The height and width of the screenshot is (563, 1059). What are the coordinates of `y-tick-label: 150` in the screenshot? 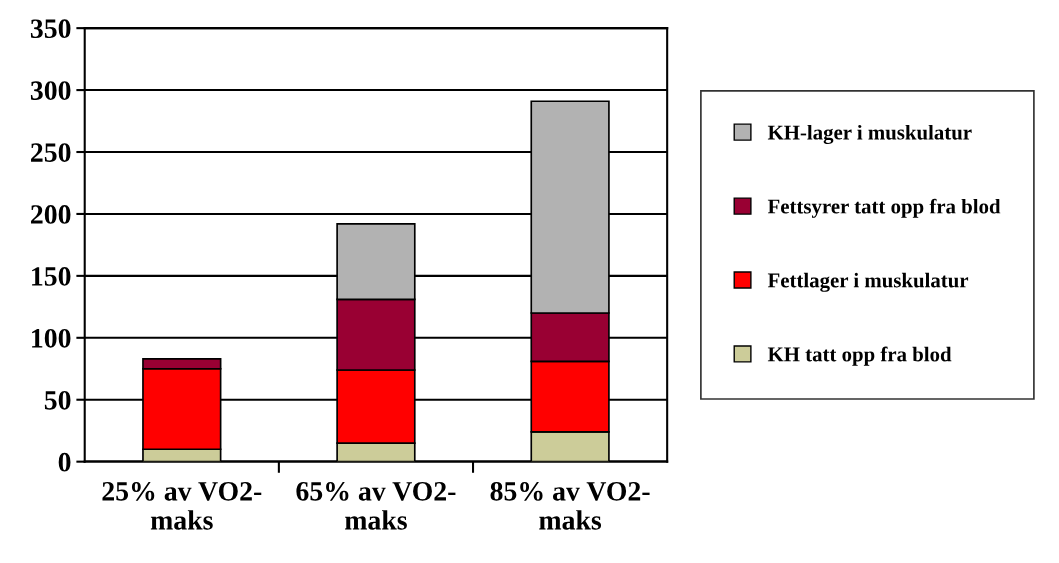 It's located at (51, 276).